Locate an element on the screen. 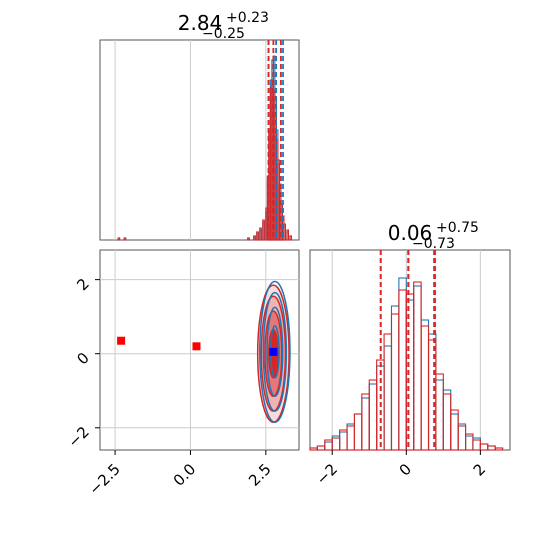 Image resolution: width=550 pixels, height=554 pixels. bl-xtick-label-0: −2.5 is located at coordinates (104, 479).